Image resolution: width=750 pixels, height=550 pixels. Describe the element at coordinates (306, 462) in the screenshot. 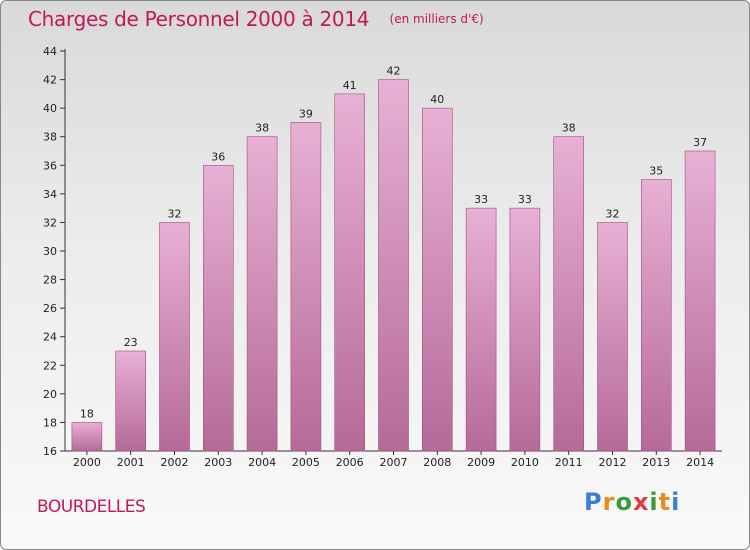

I see `x-tick-label: 2005` at that location.